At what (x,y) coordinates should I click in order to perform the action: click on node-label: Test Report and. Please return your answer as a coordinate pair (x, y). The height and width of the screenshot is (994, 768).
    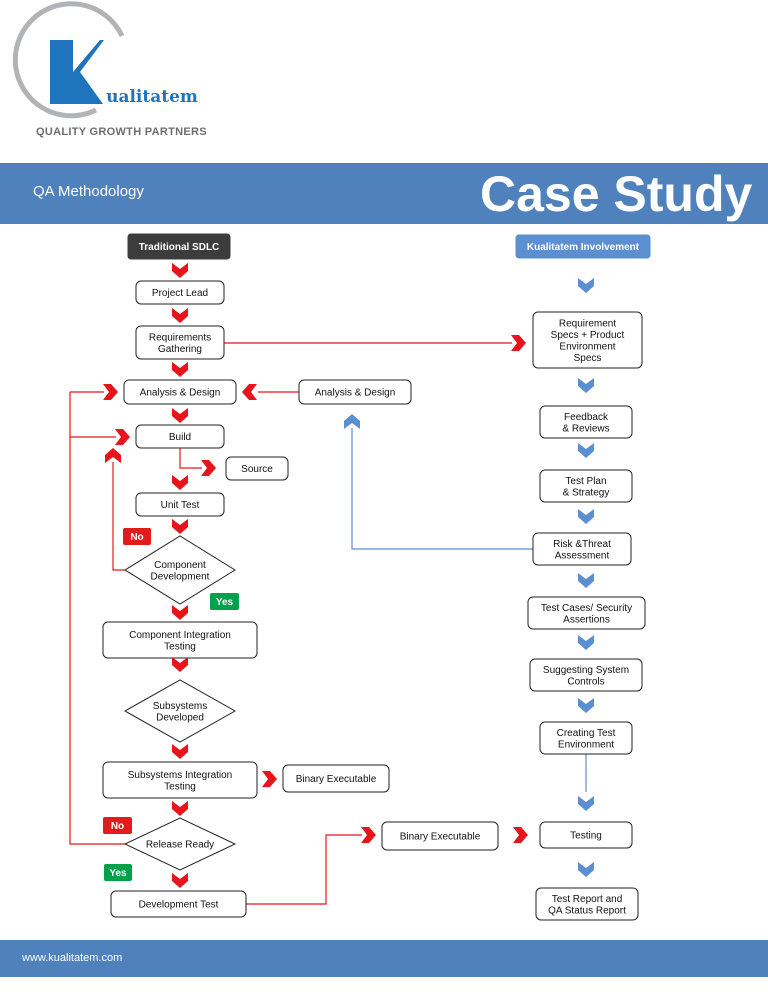
    Looking at the image, I should click on (587, 899).